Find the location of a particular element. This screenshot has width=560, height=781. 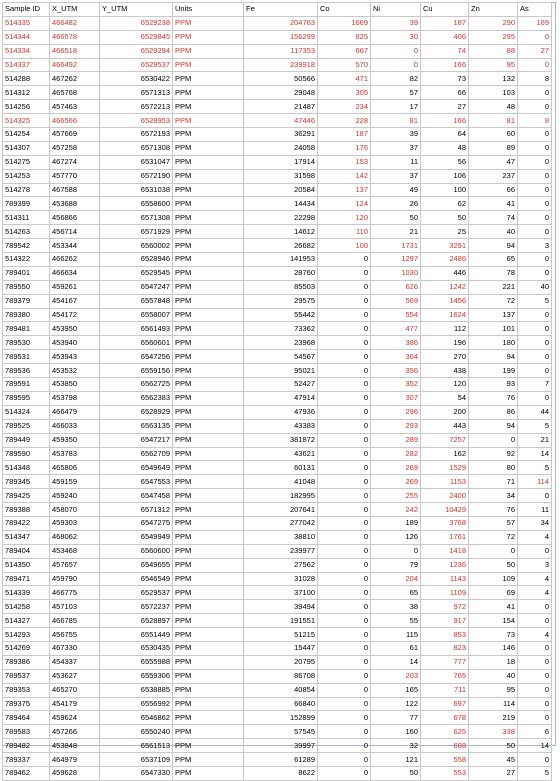

cell-ni: 39 is located at coordinates (395, 134).